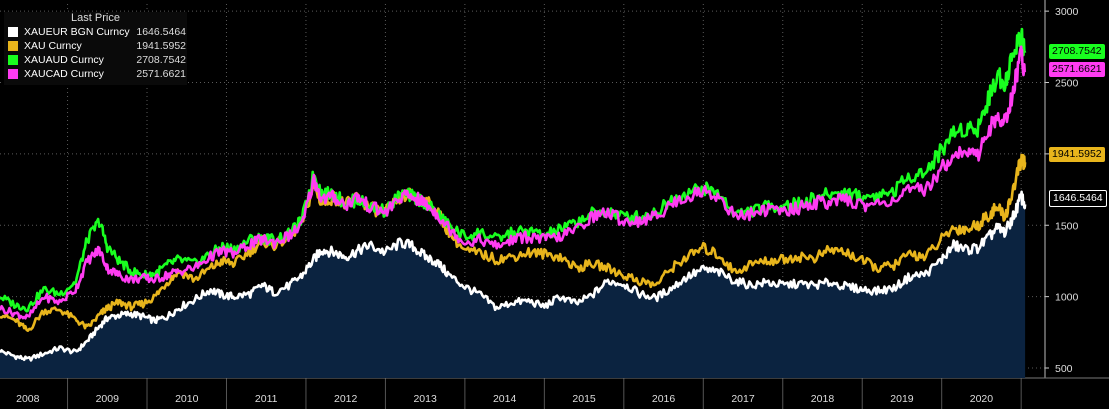  What do you see at coordinates (187, 399) in the screenshot?
I see `x-tick-label: 2010` at bounding box center [187, 399].